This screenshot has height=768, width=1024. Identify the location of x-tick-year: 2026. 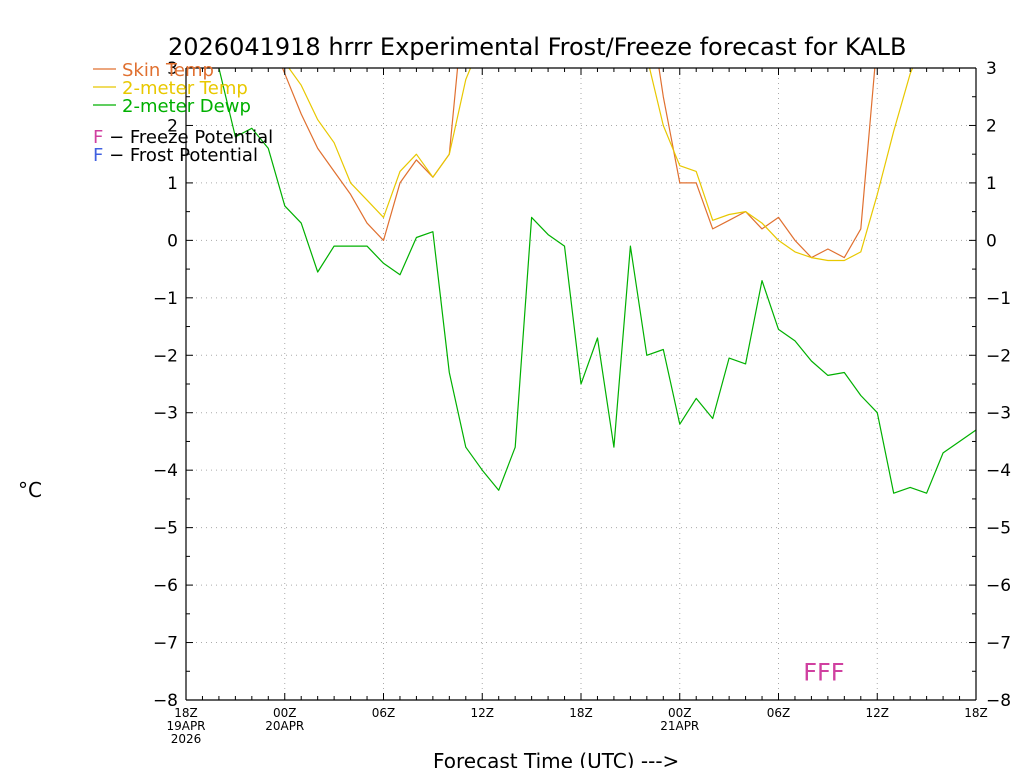
(186, 739).